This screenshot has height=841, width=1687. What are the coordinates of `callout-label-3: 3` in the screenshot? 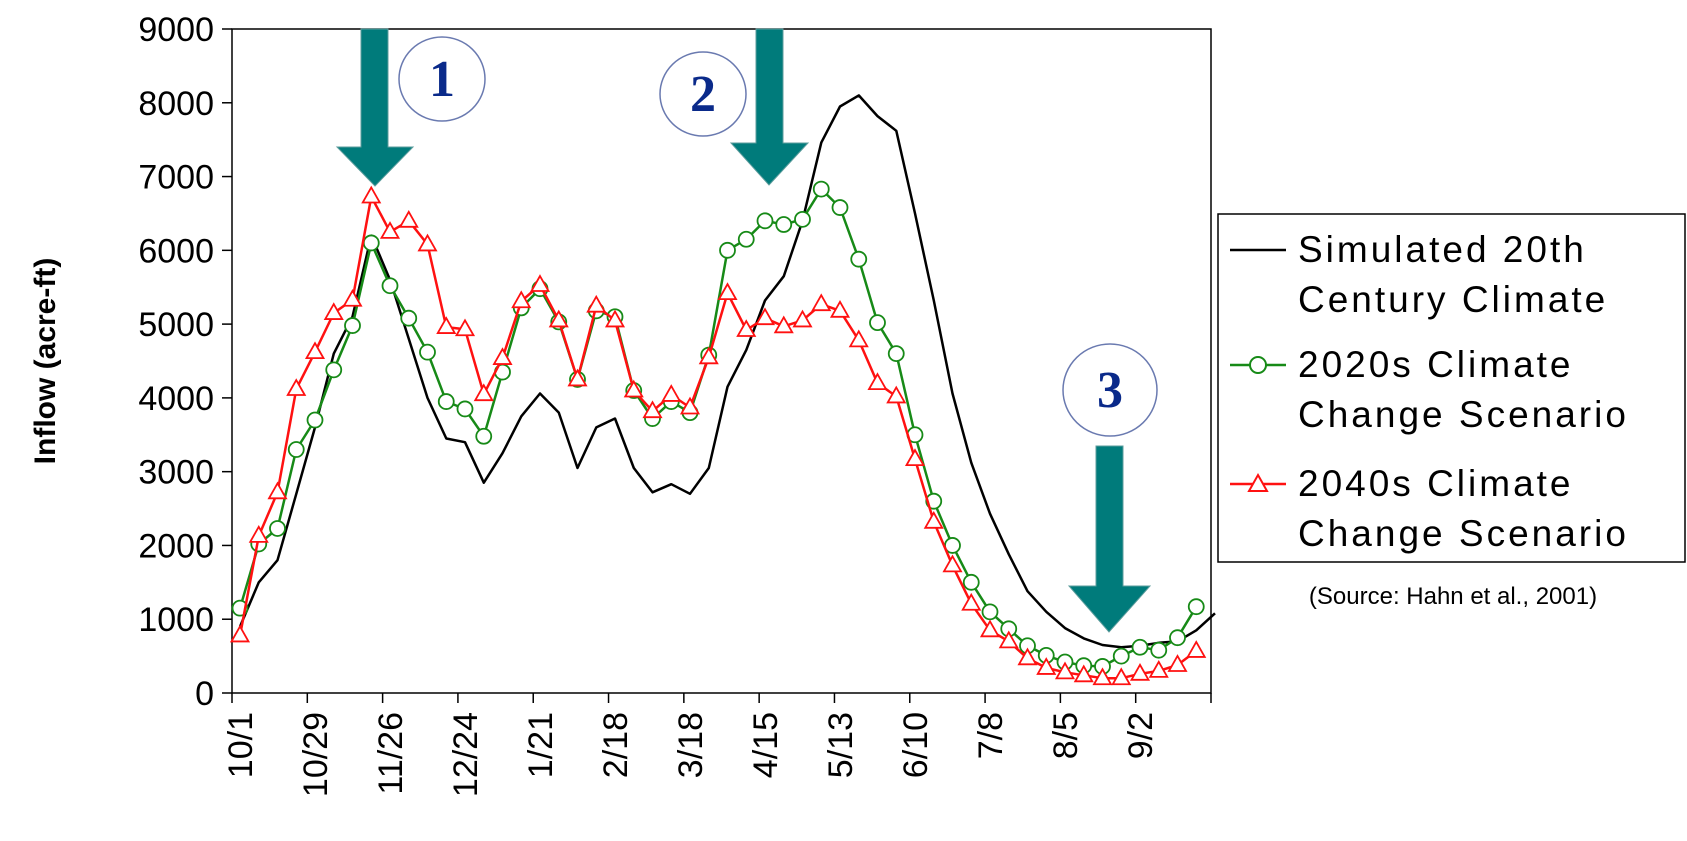 It's located at (1110, 390).